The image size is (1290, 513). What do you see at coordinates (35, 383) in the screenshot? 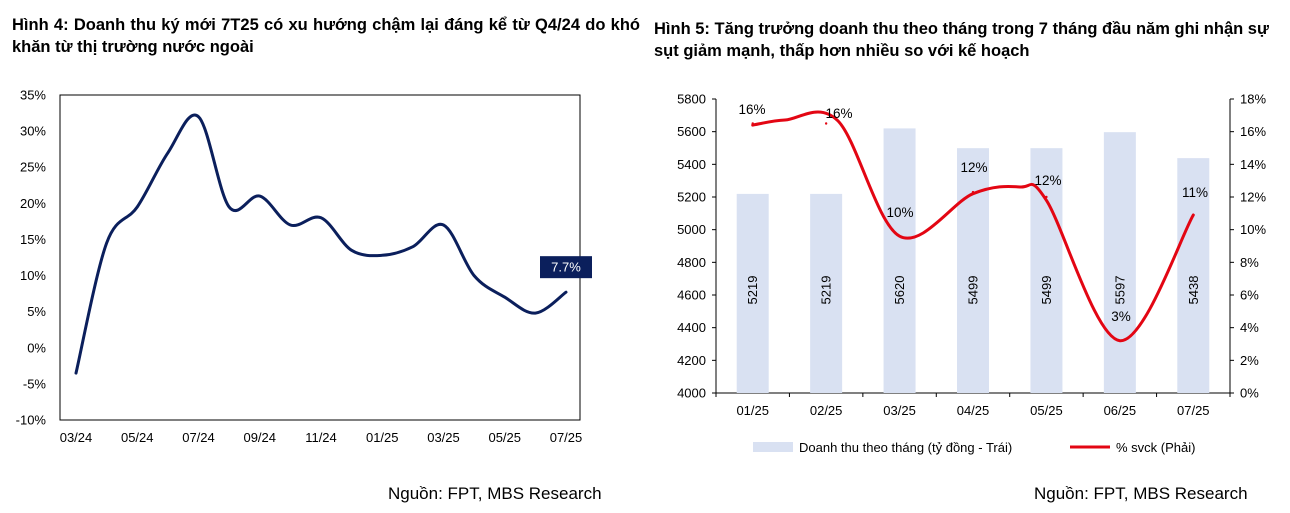
I see `y-tick-label: -5%` at bounding box center [35, 383].